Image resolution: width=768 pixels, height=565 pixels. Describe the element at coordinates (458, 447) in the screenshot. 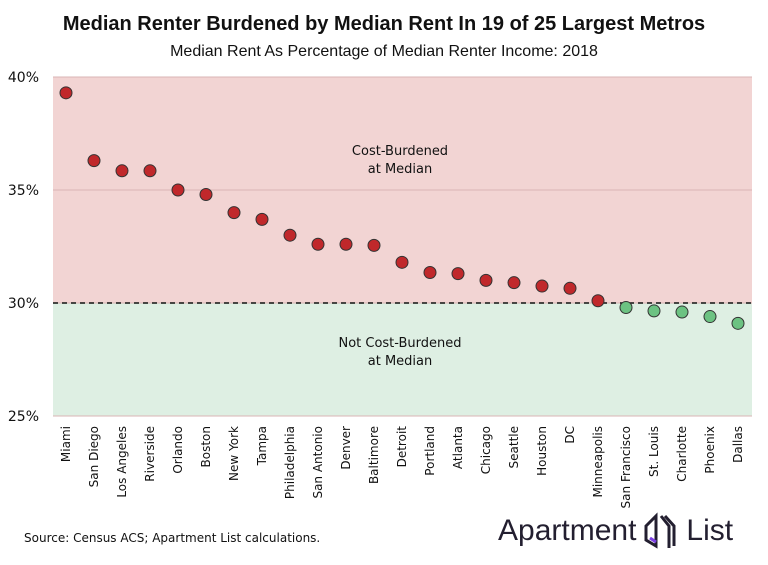

I see `x-tick-label: Atlanta` at that location.